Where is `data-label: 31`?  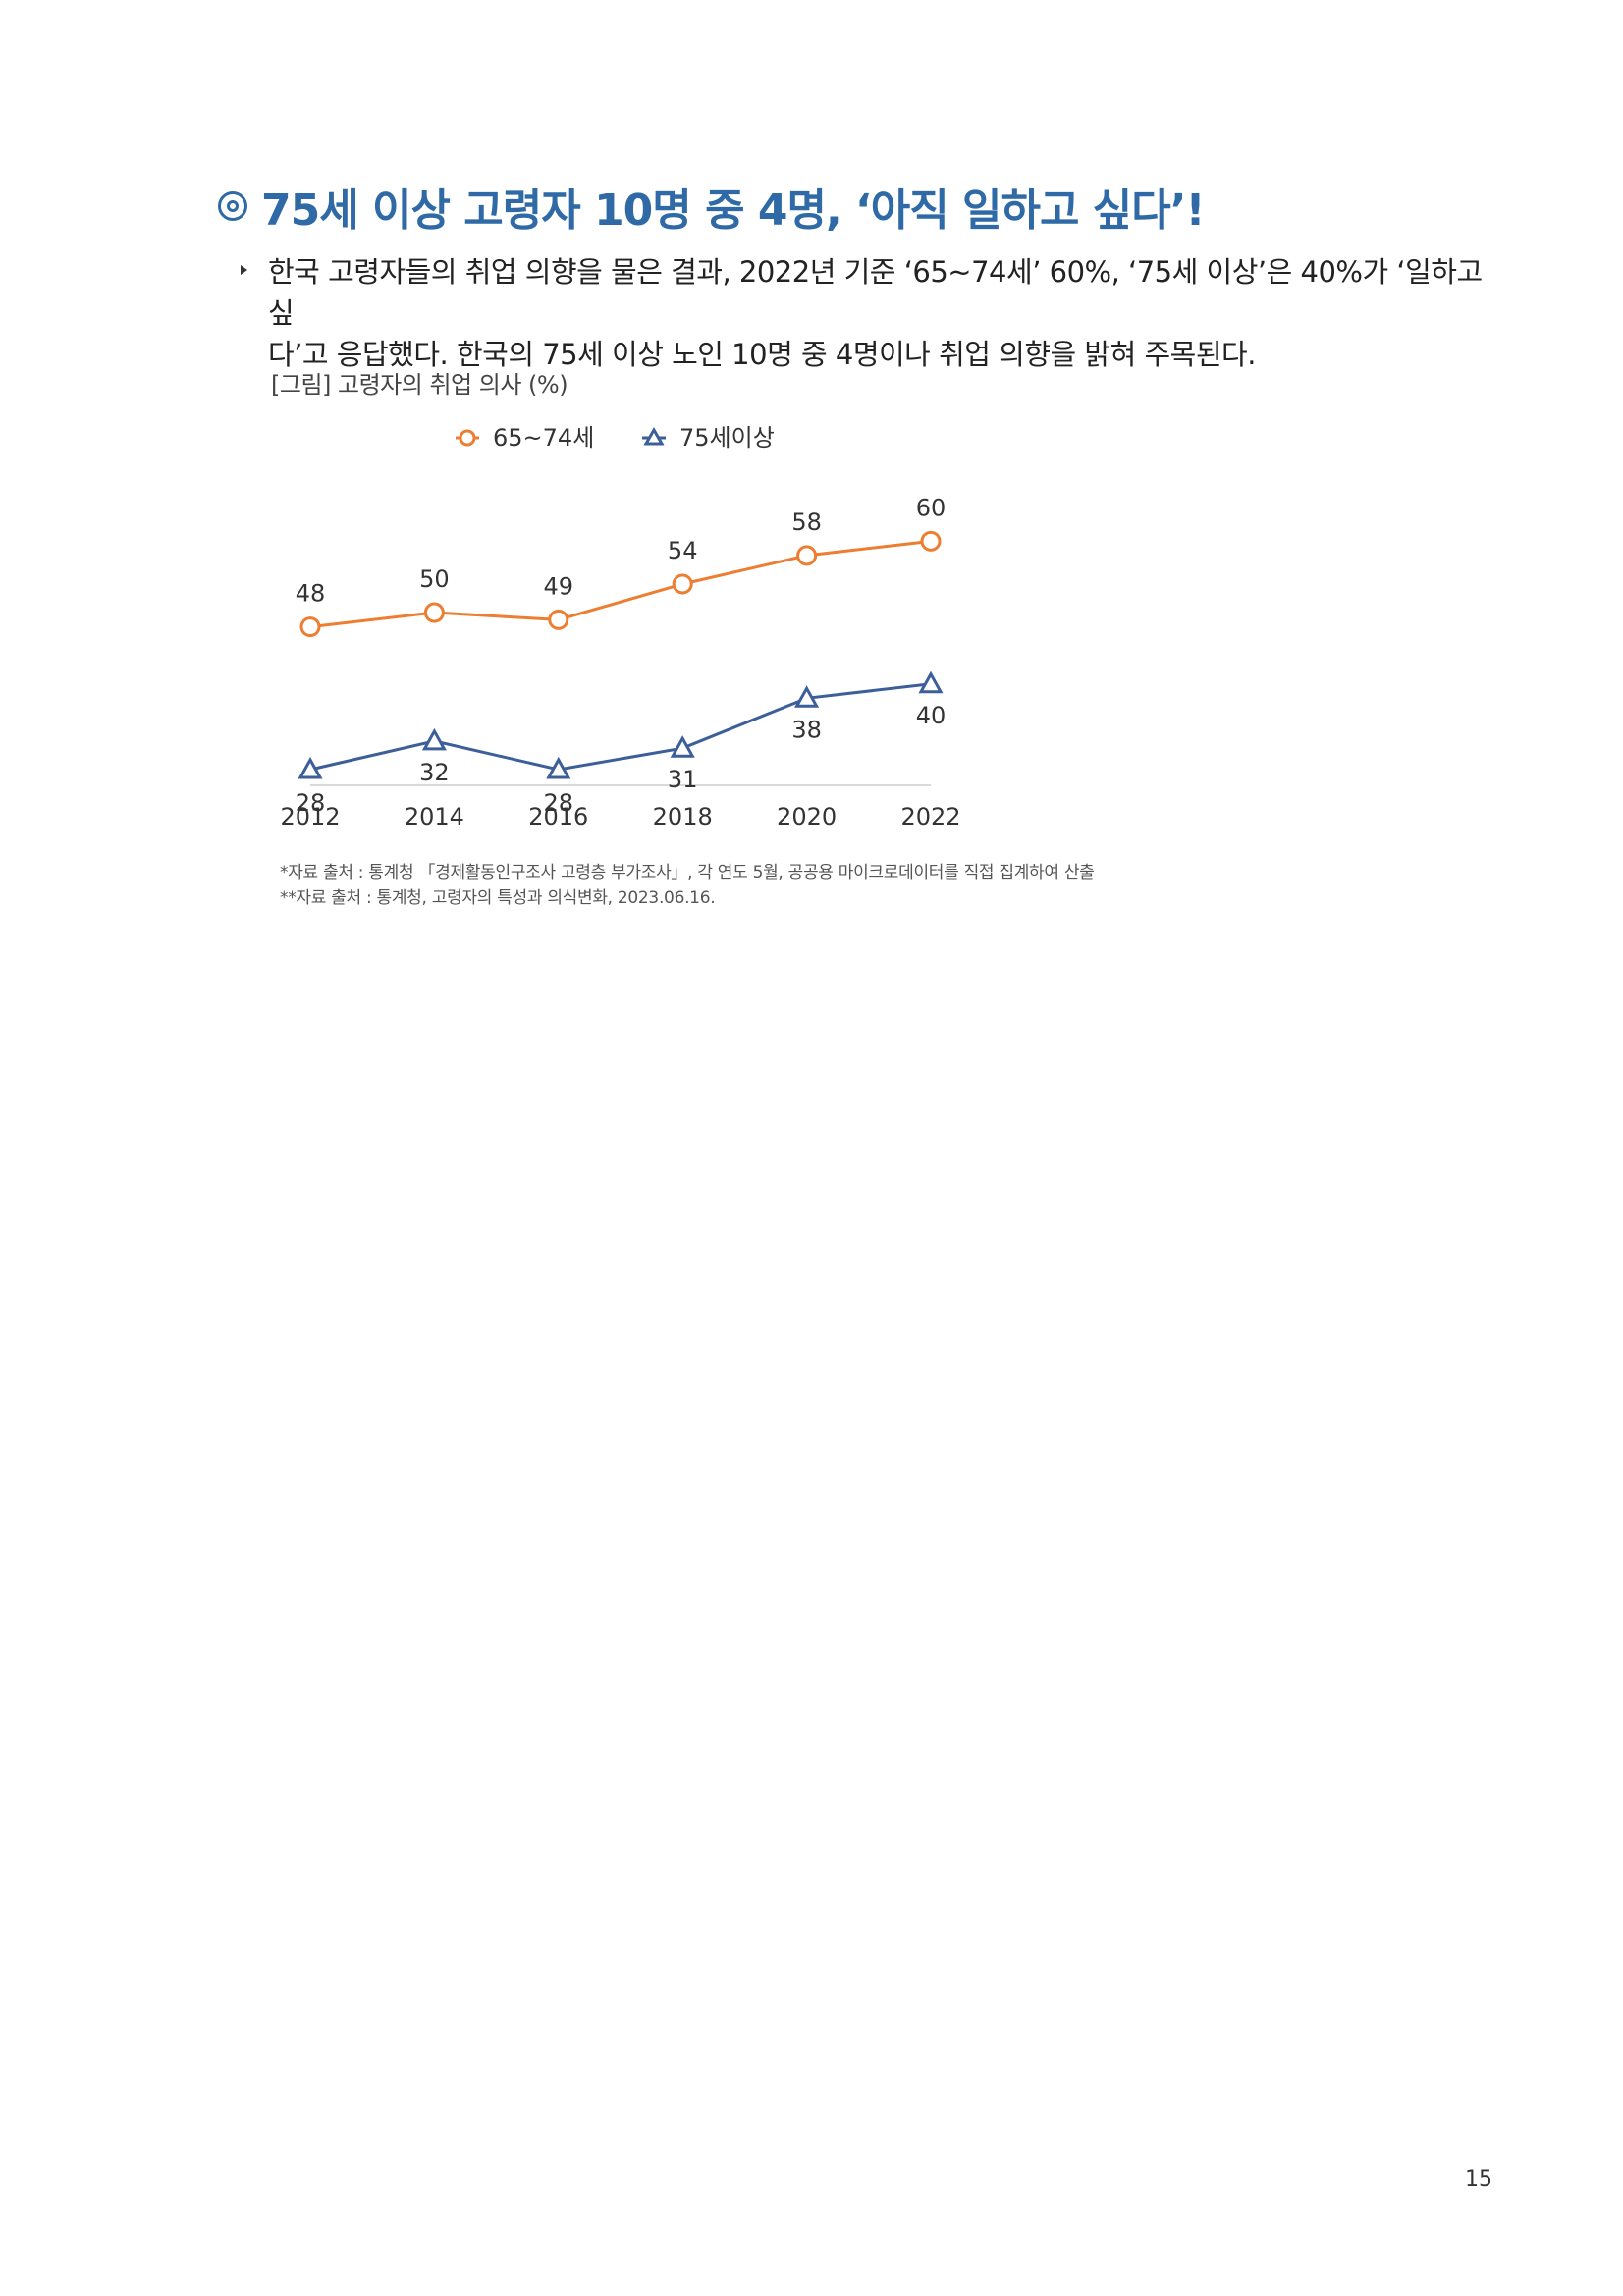 data-label: 31 is located at coordinates (683, 779).